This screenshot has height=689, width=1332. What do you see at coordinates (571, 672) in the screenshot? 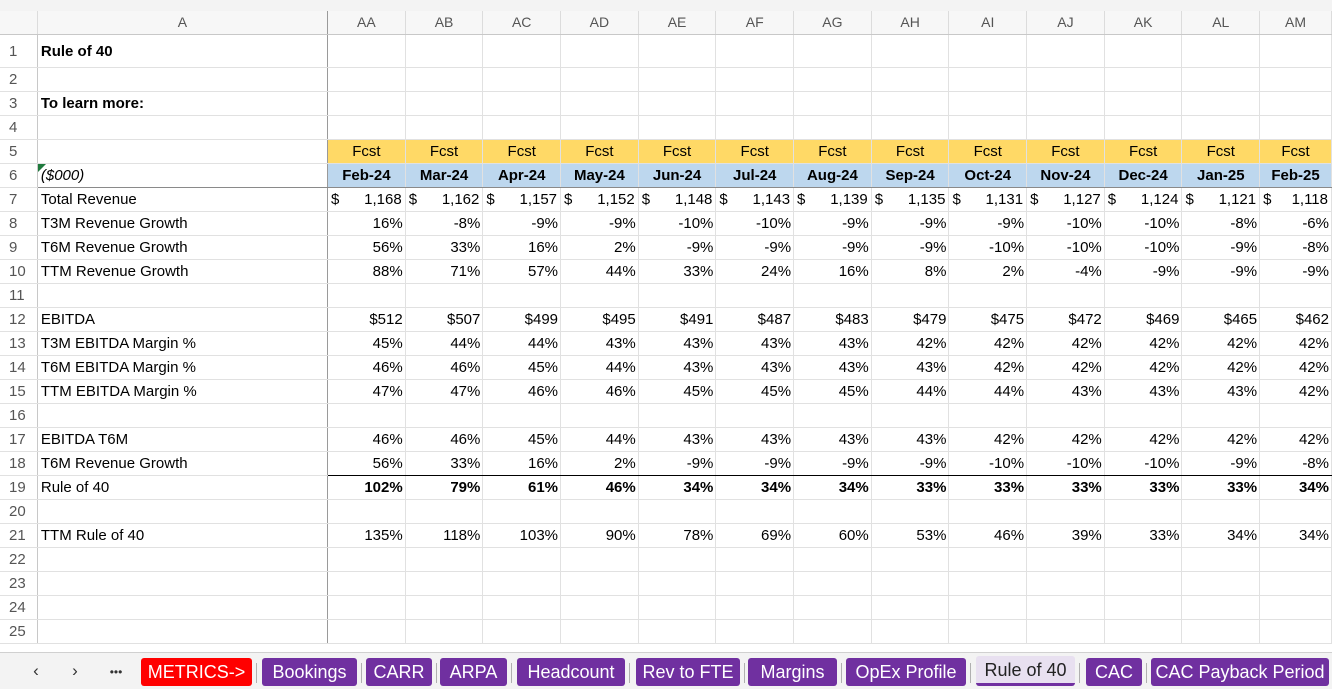
I see `sheet-tab-headcount: Headcount` at bounding box center [571, 672].